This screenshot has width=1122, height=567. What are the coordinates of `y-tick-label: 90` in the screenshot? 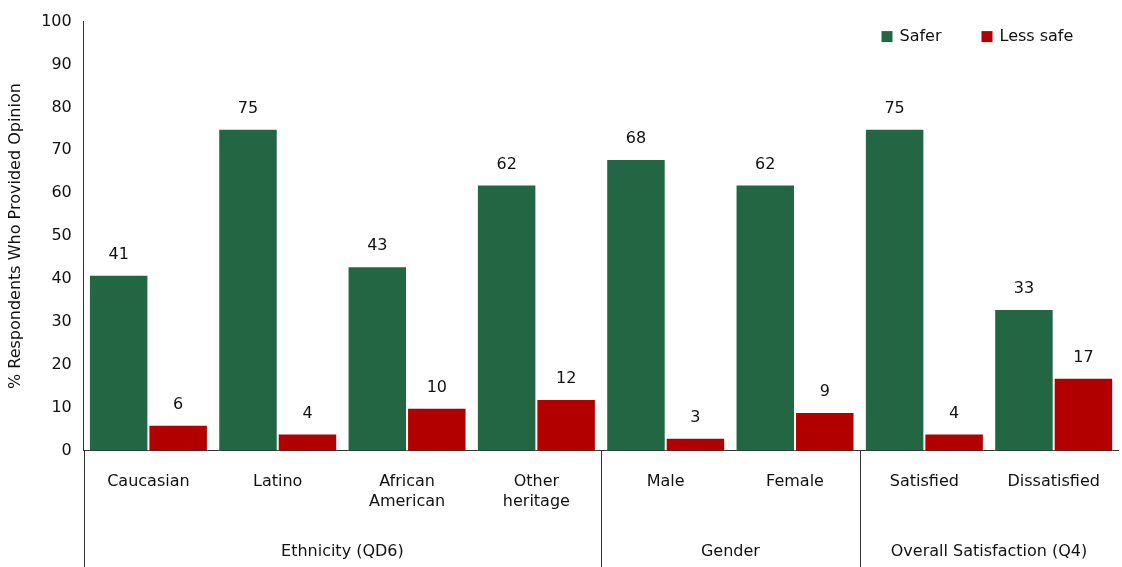 It's located at (61, 63).